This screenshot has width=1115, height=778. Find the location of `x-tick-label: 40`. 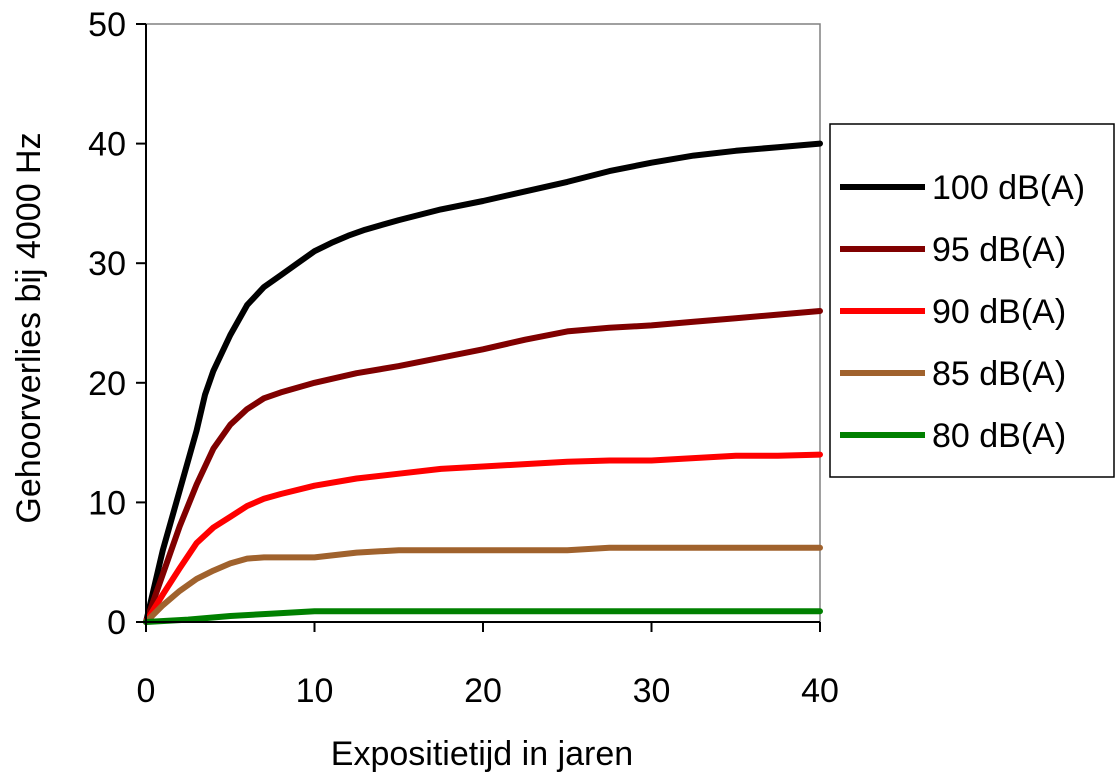

x-tick-label: 40 is located at coordinates (820, 691).